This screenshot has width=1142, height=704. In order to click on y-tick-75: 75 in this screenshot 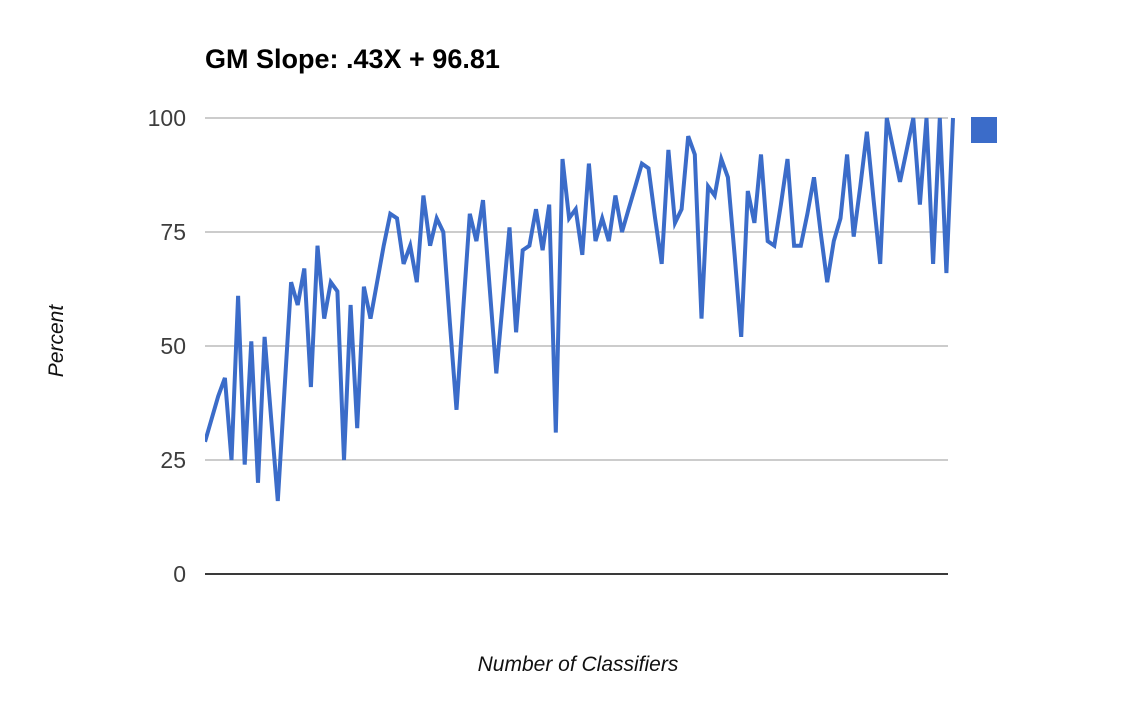, I will do `click(173, 232)`.